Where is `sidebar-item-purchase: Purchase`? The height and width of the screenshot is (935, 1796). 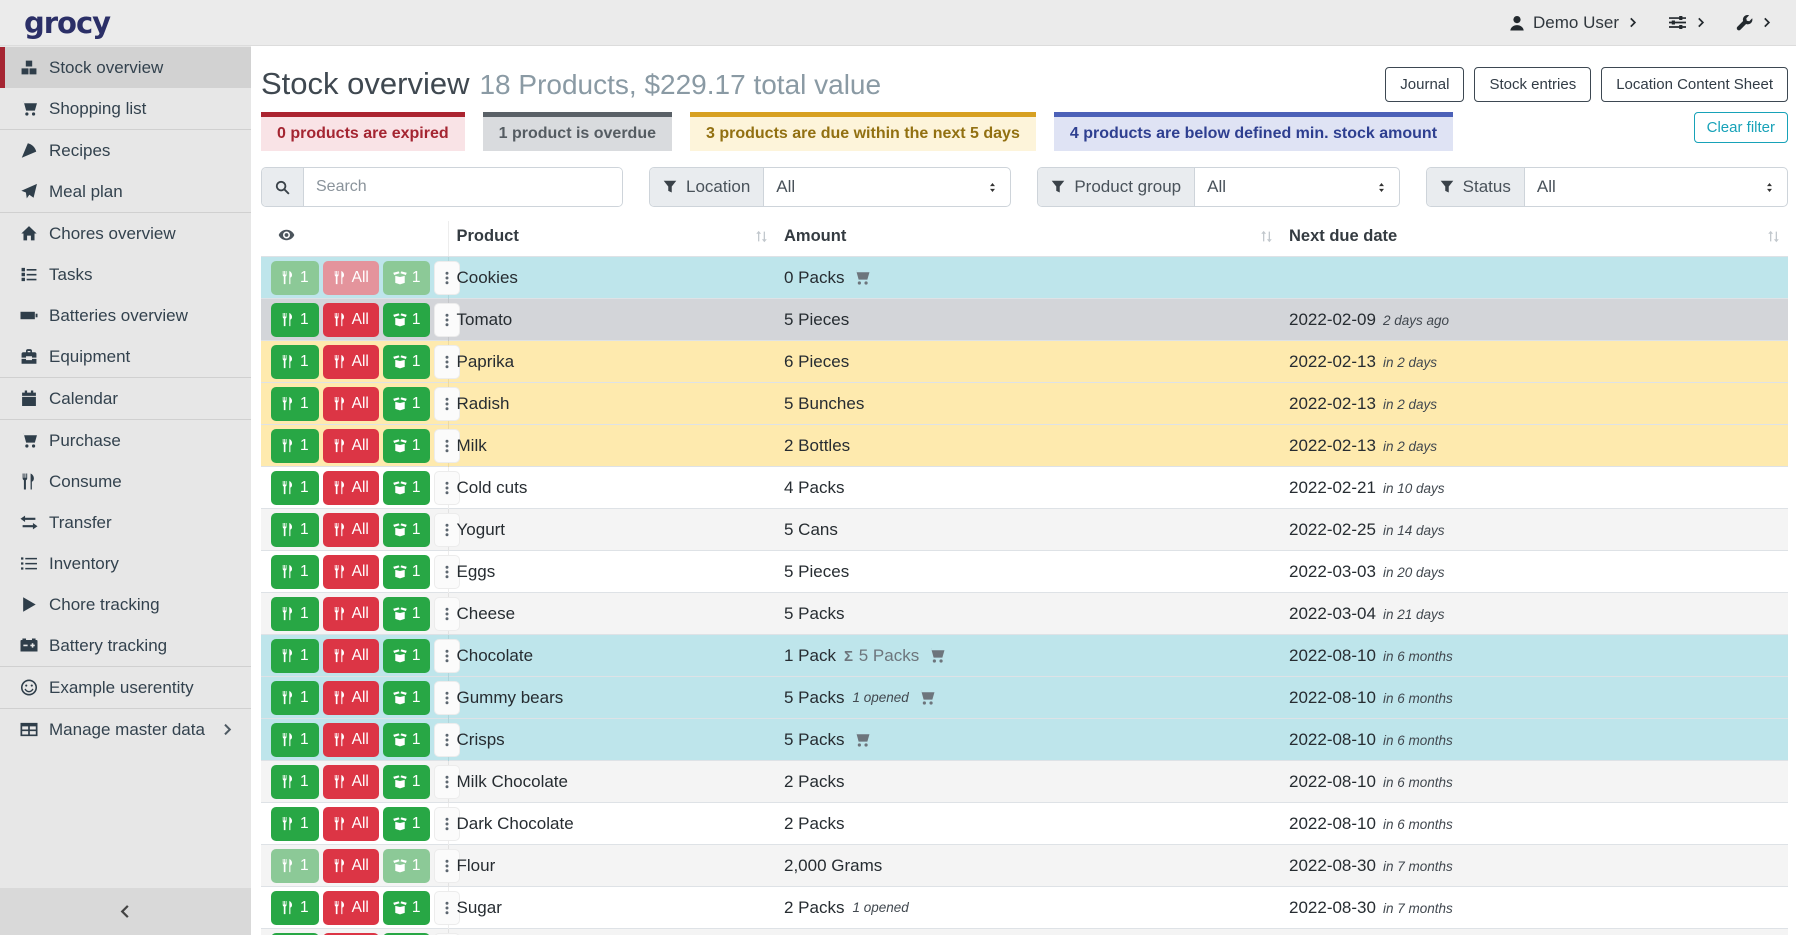 sidebar-item-purchase: Purchase is located at coordinates (125, 440).